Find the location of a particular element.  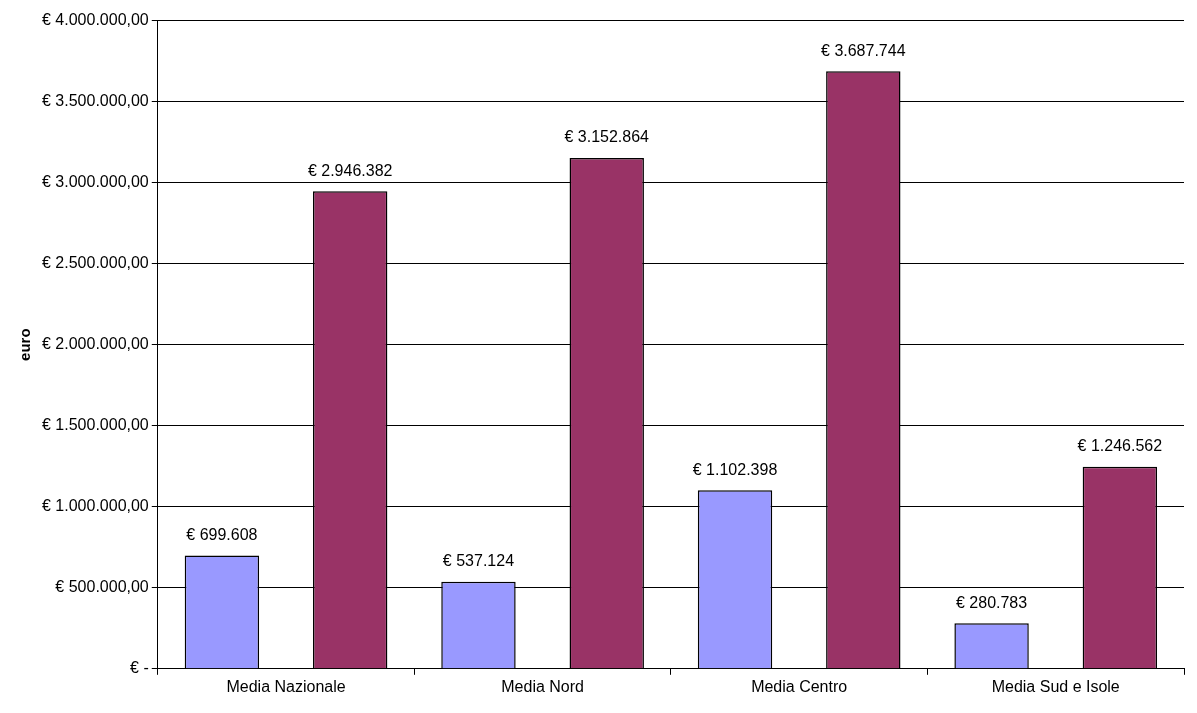

y-tick-label: € 1.500.000,00 is located at coordinates (95, 425).